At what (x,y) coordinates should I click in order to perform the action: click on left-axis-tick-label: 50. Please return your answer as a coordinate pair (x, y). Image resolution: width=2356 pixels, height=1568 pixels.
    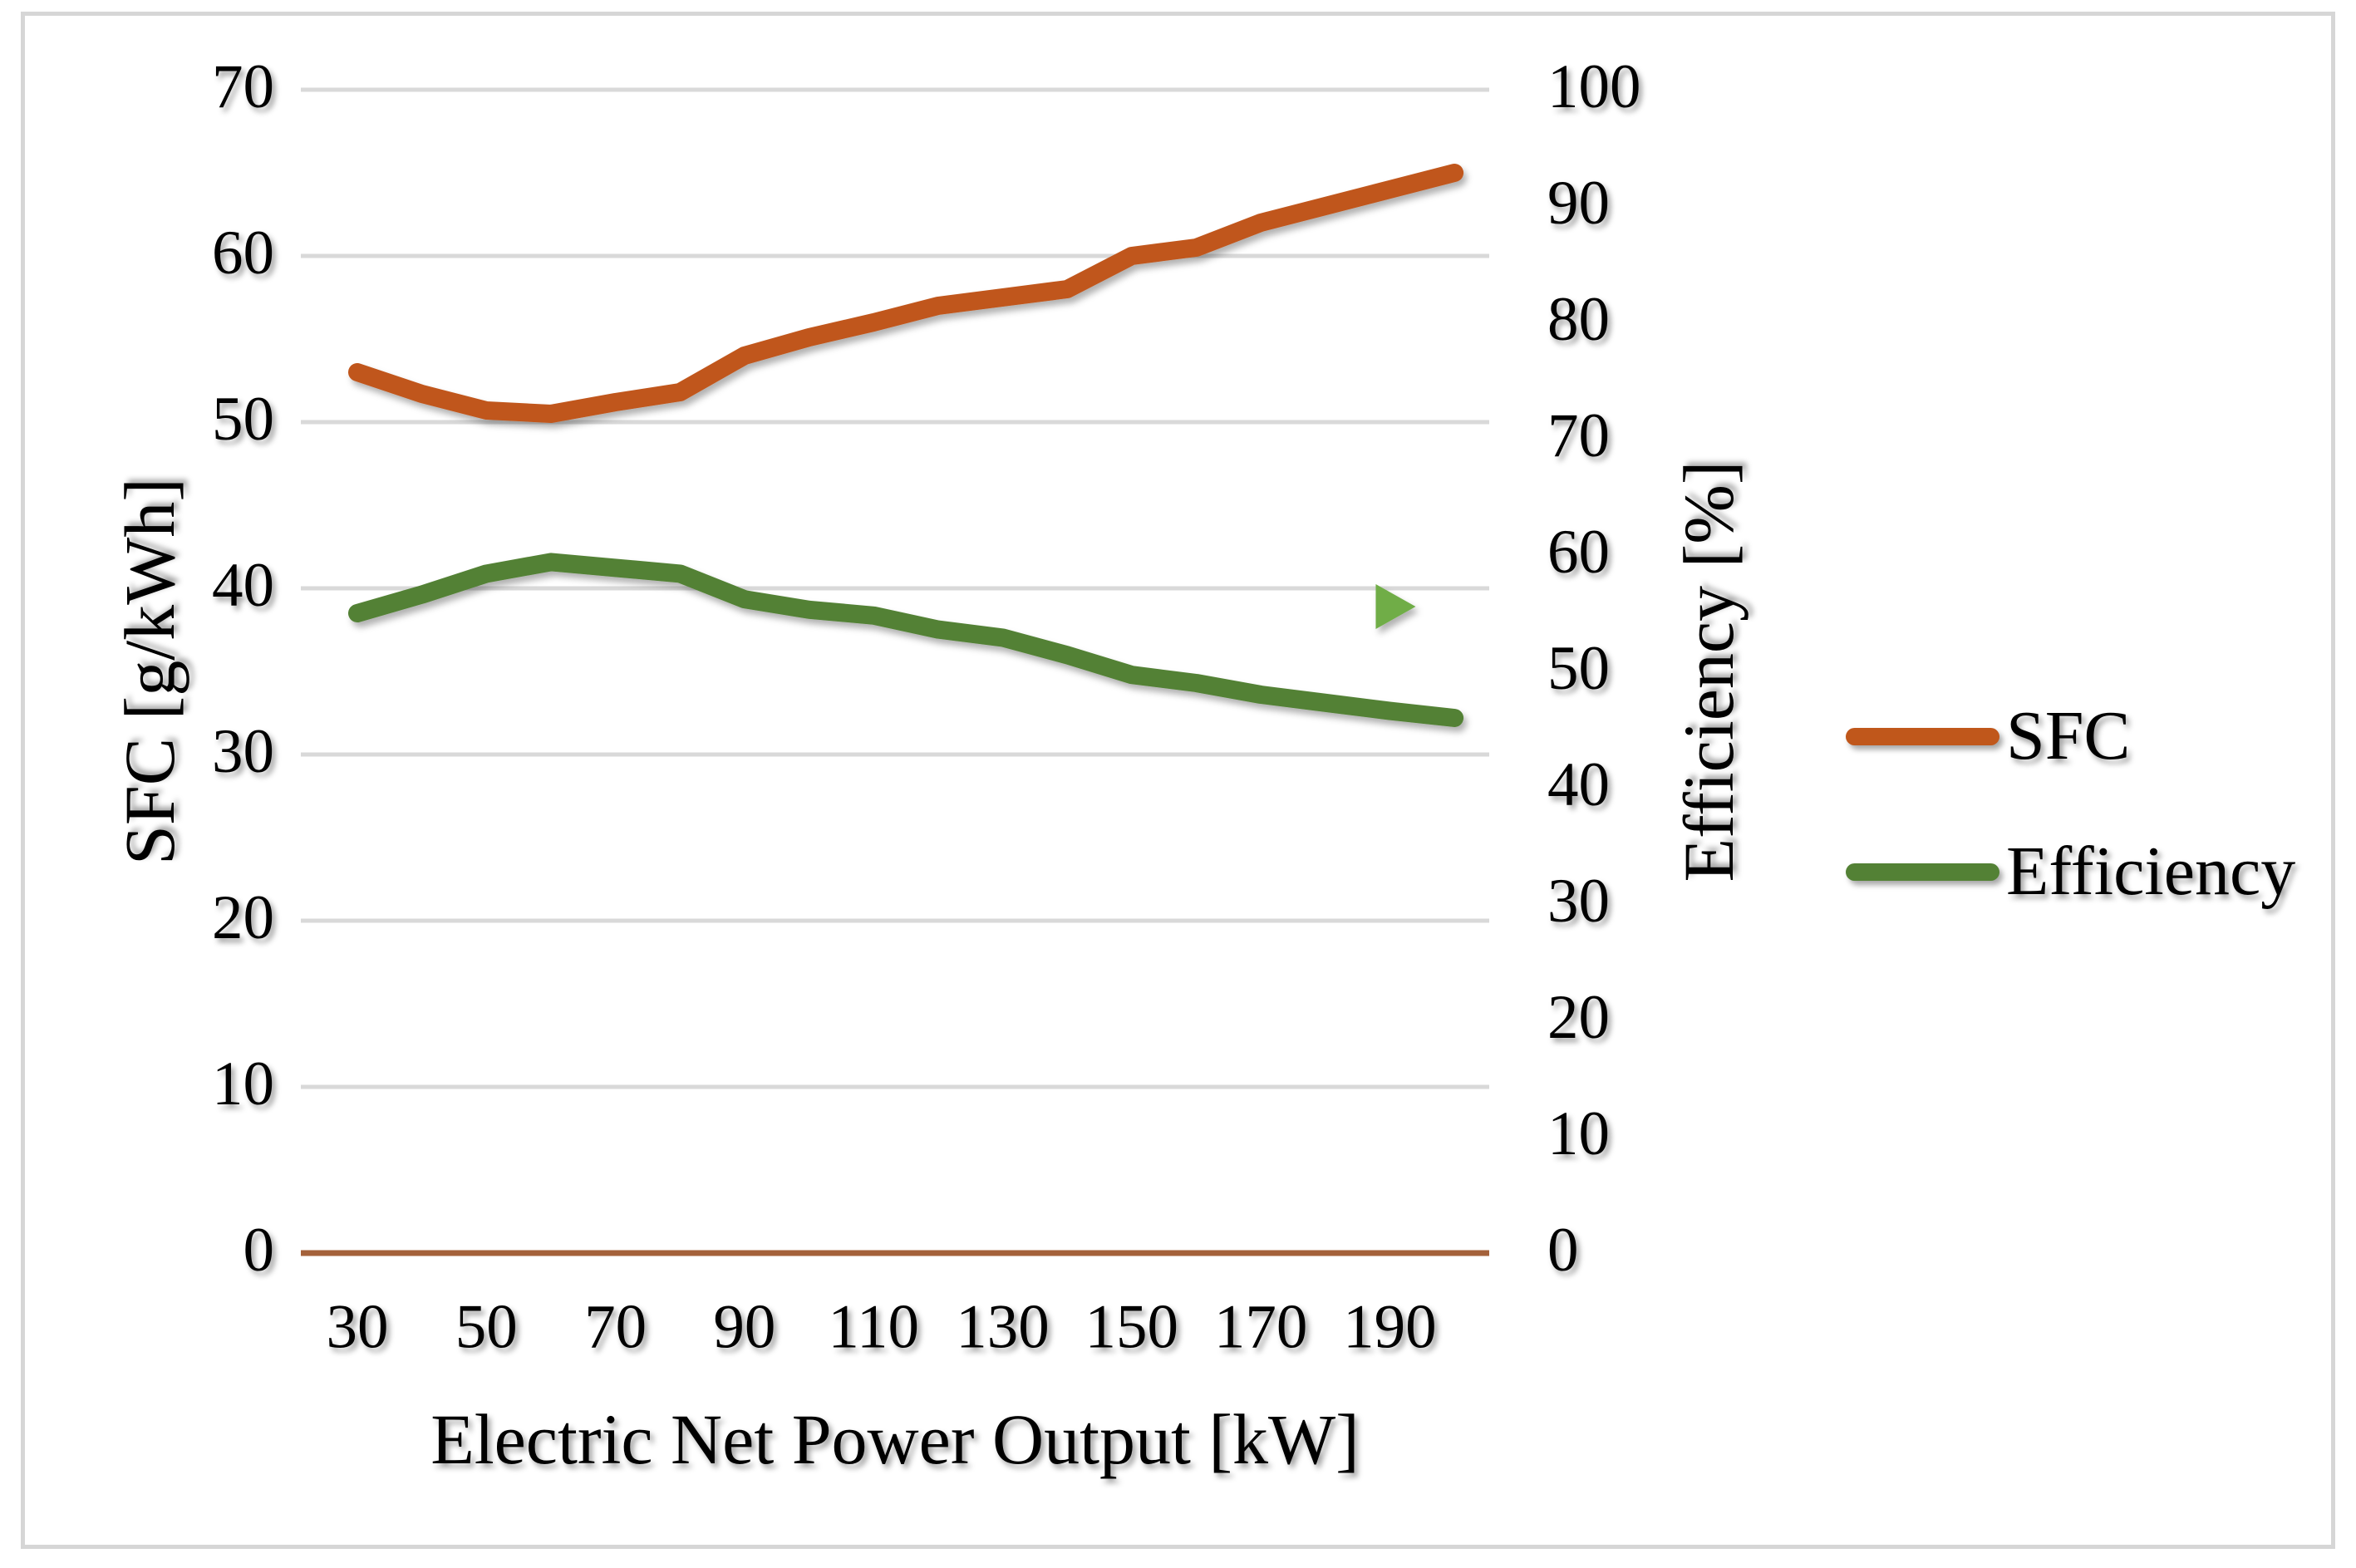
    Looking at the image, I should click on (243, 419).